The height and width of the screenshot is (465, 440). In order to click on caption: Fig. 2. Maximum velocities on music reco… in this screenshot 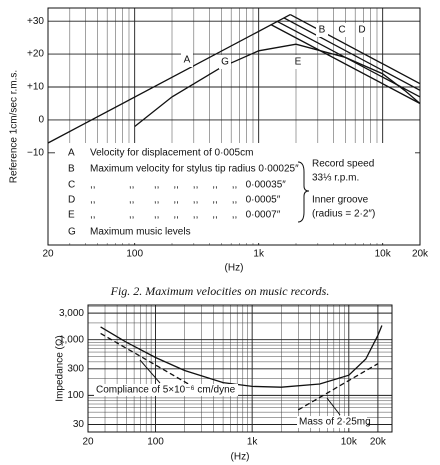, I will do `click(220, 291)`.